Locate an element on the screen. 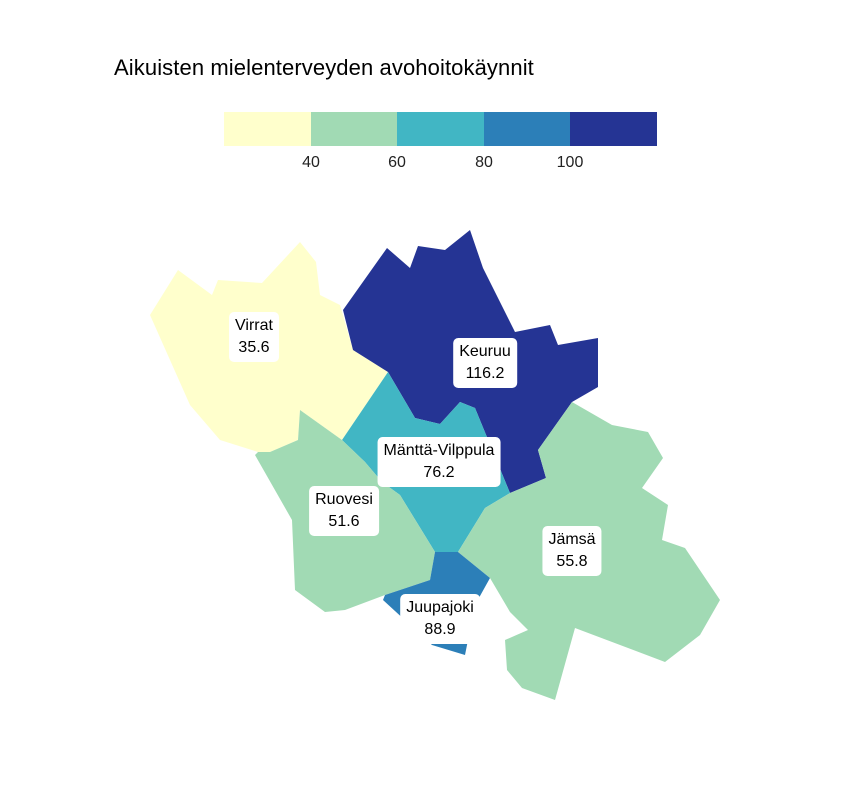 The height and width of the screenshot is (792, 864). label-ruovesi: Ruovesi 51.6 is located at coordinates (344, 511).